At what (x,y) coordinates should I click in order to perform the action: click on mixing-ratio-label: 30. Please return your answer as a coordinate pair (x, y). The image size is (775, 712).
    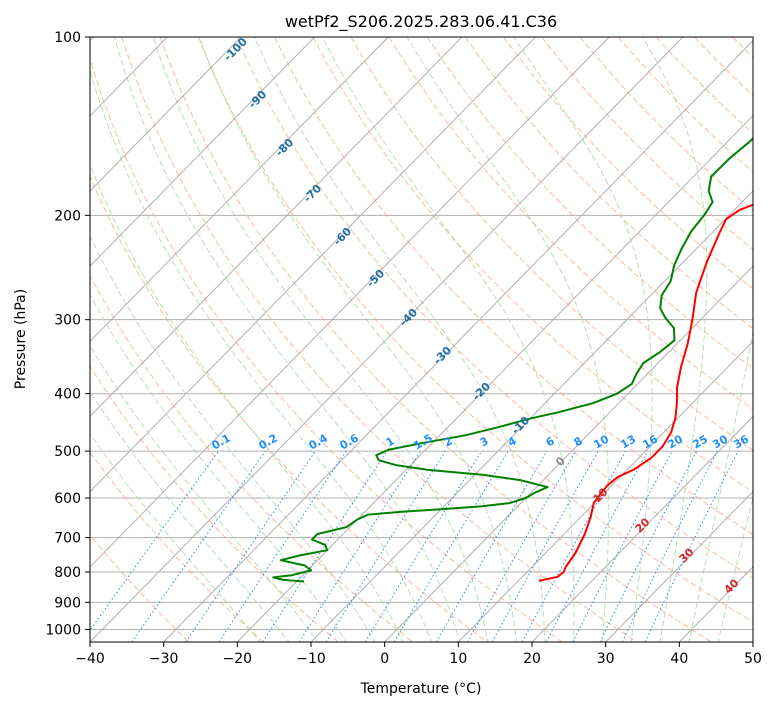
    Looking at the image, I should click on (720, 441).